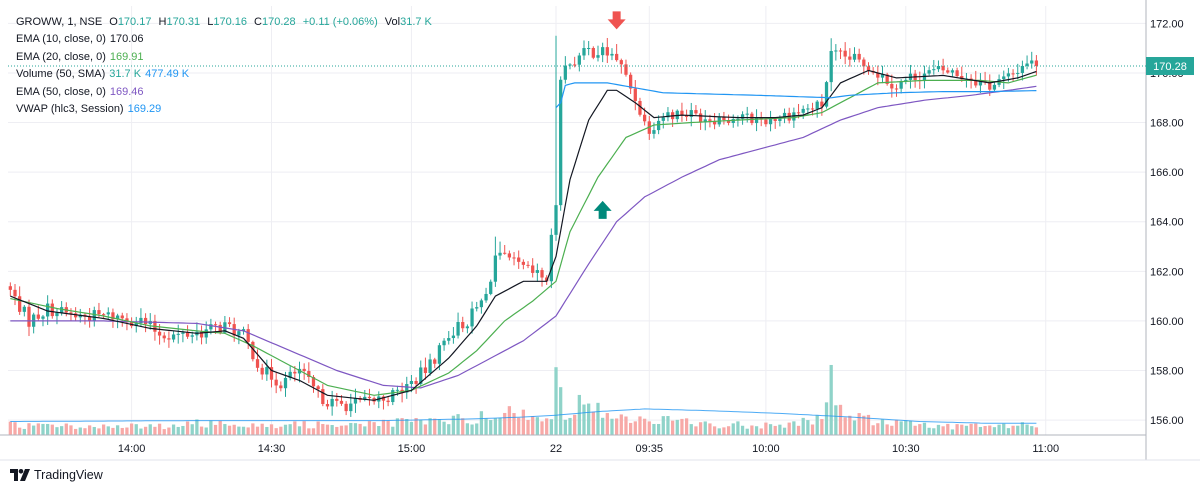 The image size is (1200, 493). What do you see at coordinates (224, 57) in the screenshot?
I see `legend-indicator-row: EMA (20, close, 0) 169.91` at bounding box center [224, 57].